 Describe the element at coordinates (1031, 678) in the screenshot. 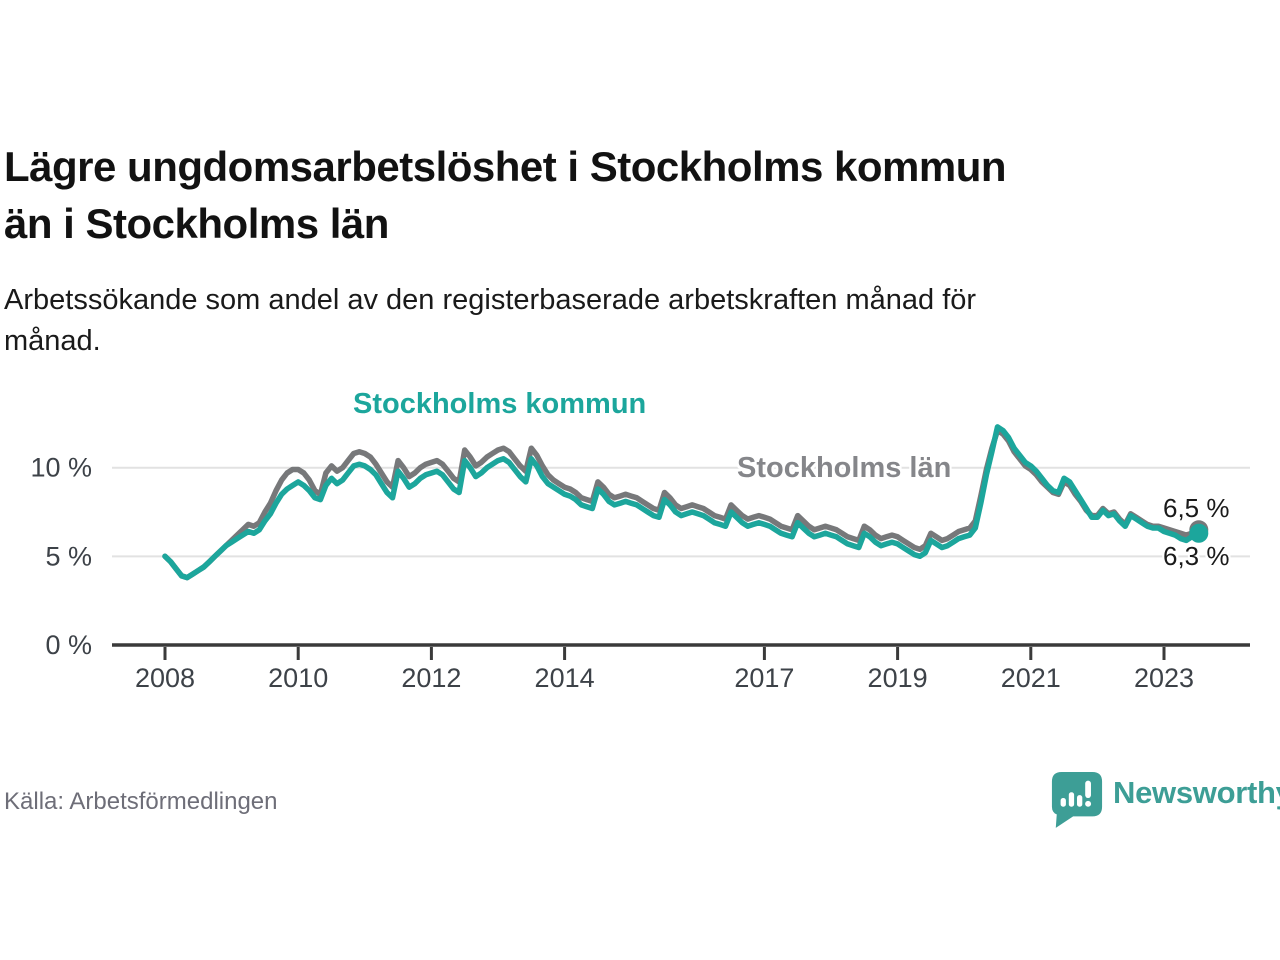

I see `x-tick-label: 2021` at that location.